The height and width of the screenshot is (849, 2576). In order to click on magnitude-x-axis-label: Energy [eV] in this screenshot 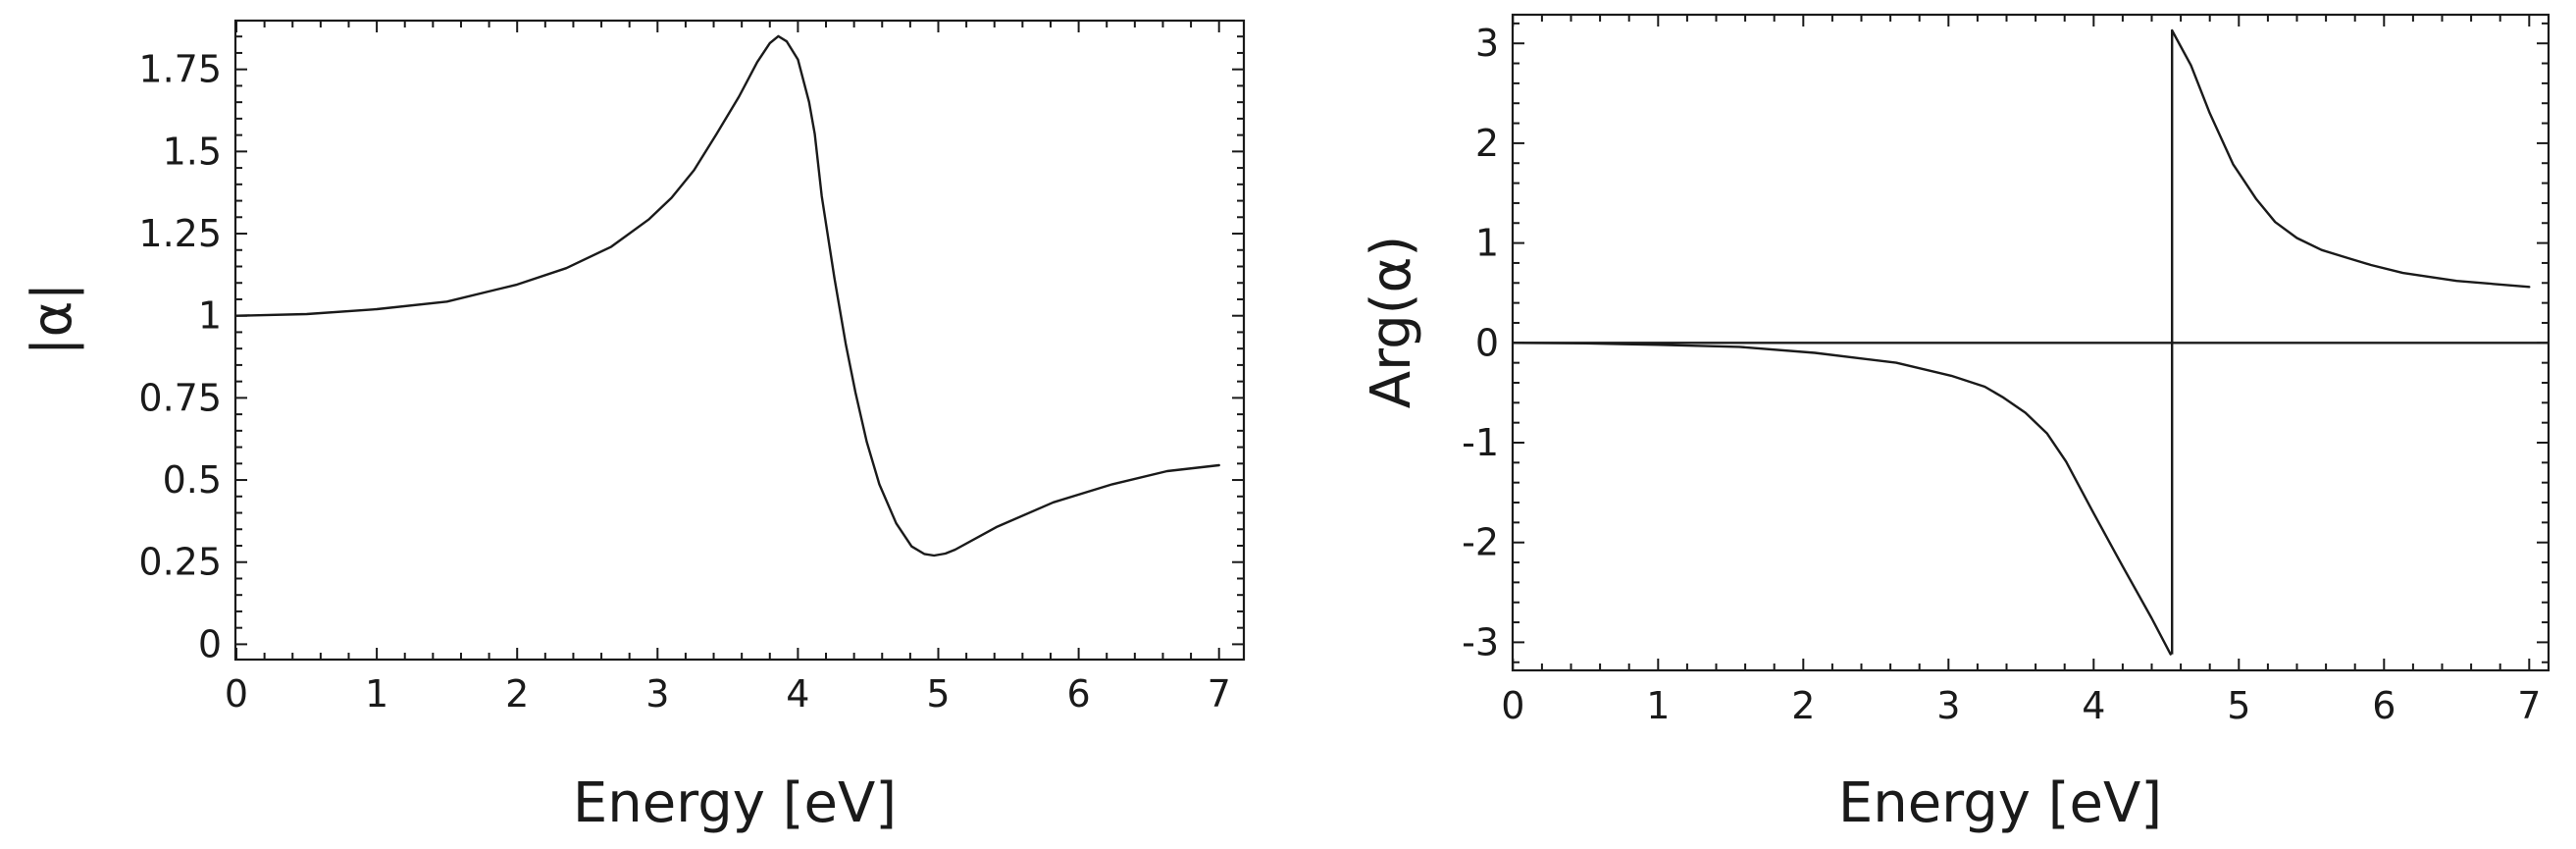, I will do `click(735, 803)`.